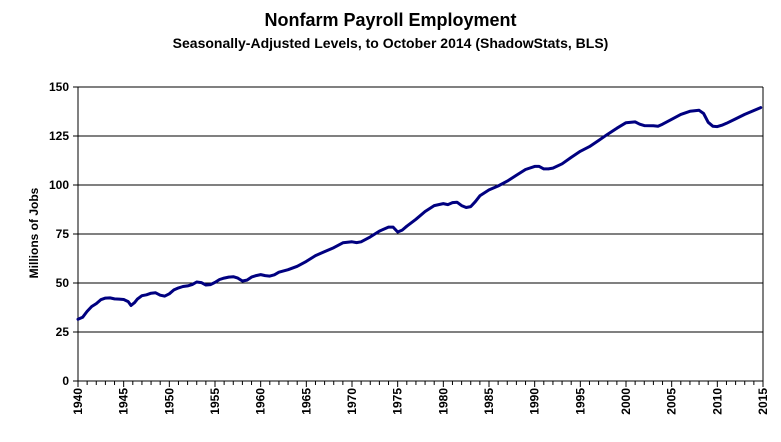  Describe the element at coordinates (63, 332) in the screenshot. I see `y-tick-label: 25` at that location.